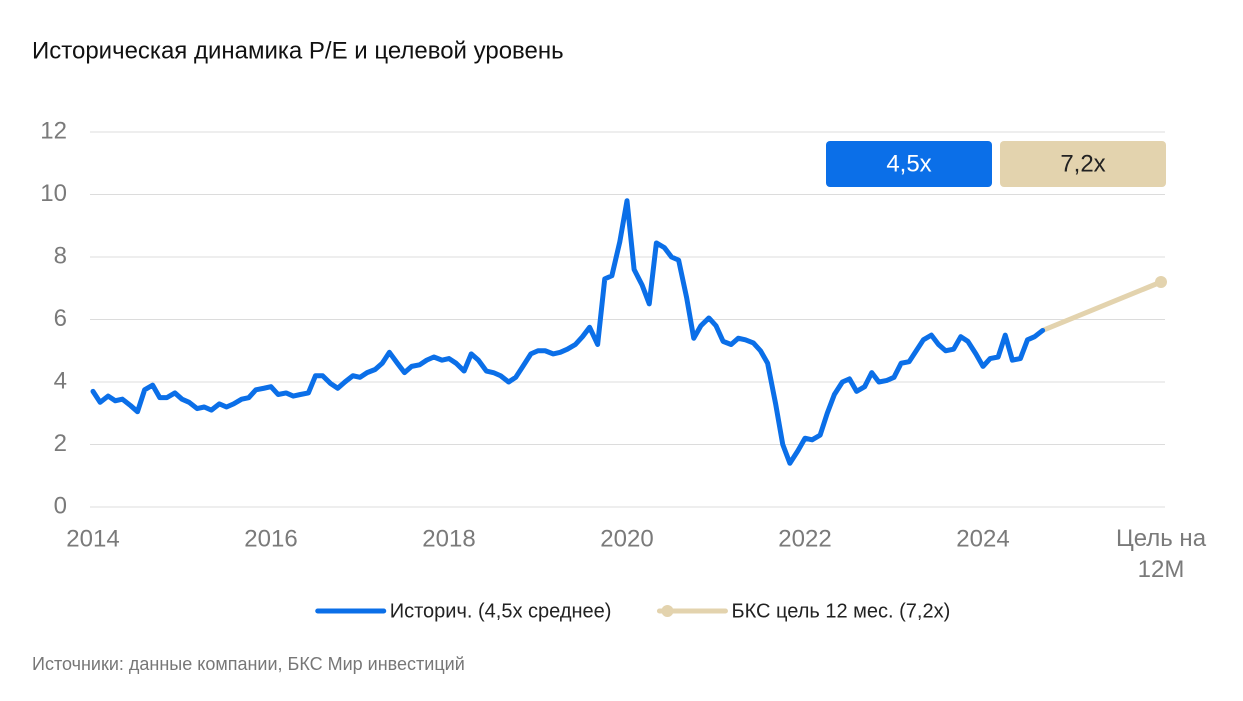  I want to click on x-tick-label: 2022, so click(804, 538).